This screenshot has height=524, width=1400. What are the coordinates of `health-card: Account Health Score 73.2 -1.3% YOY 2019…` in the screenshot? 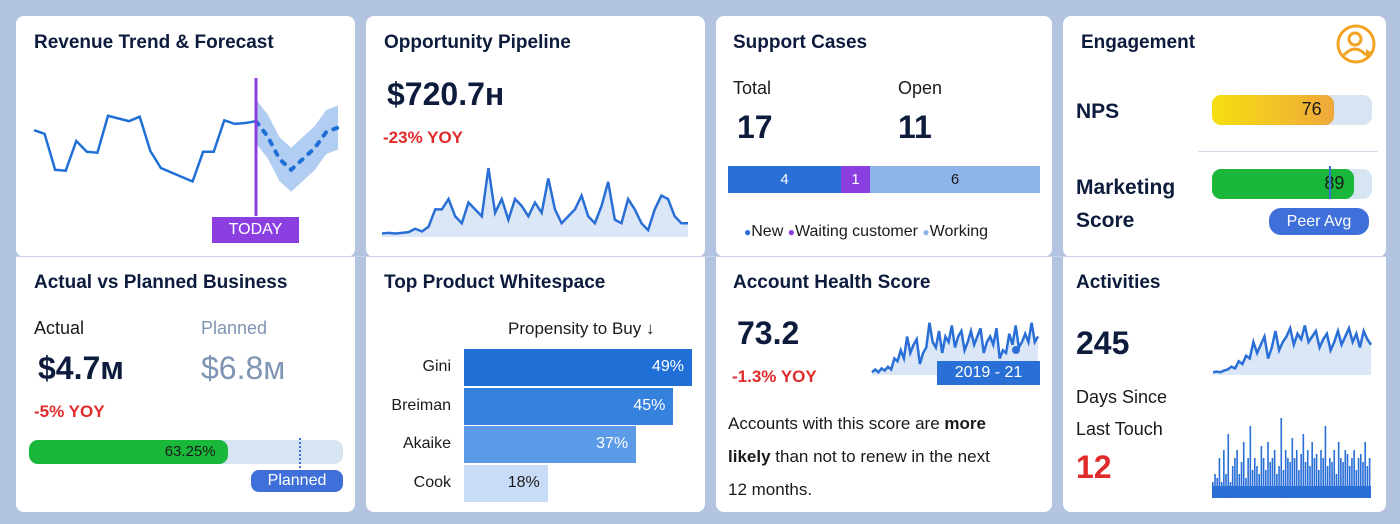 It's located at (884, 384).